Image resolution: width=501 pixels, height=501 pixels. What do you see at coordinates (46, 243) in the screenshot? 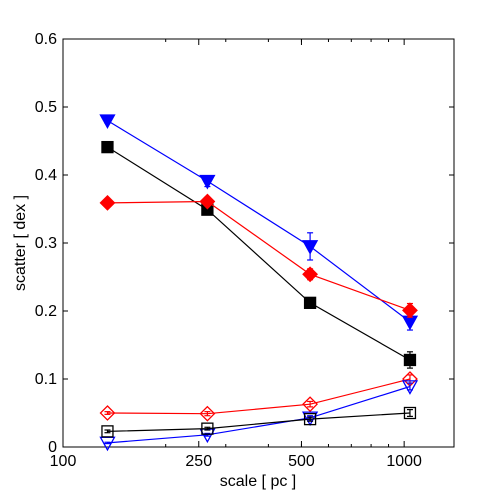
I see `y-tick-label: 0.3` at bounding box center [46, 243].